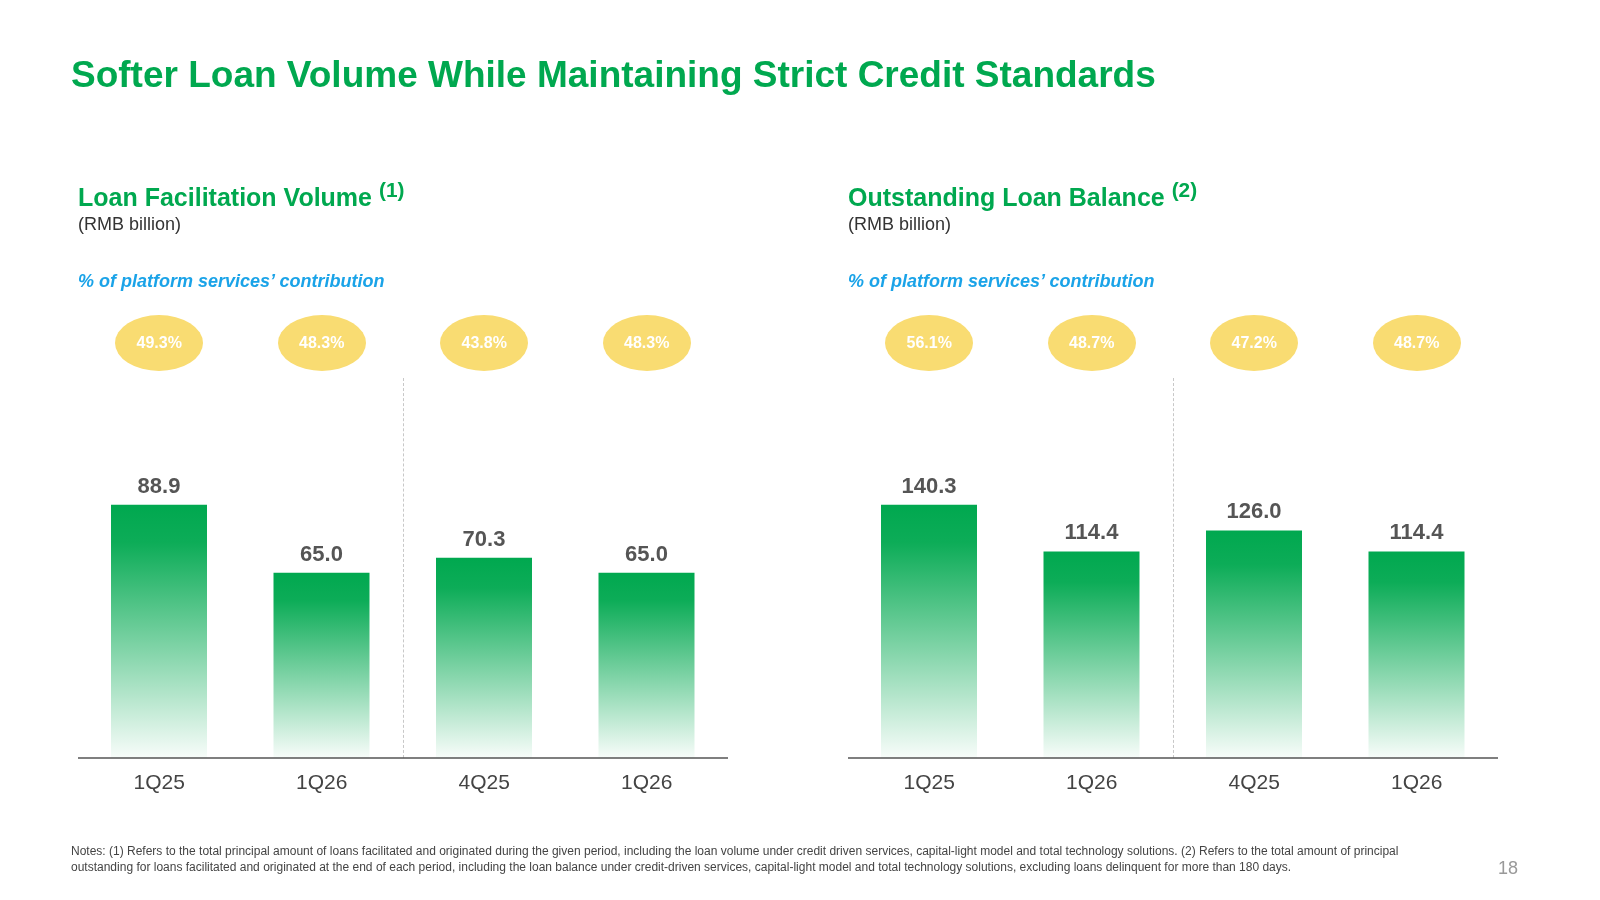 This screenshot has width=1600, height=900. What do you see at coordinates (242, 195) in the screenshot?
I see `chart-title: Loan Facilitation Volume $^{(1)}$` at bounding box center [242, 195].